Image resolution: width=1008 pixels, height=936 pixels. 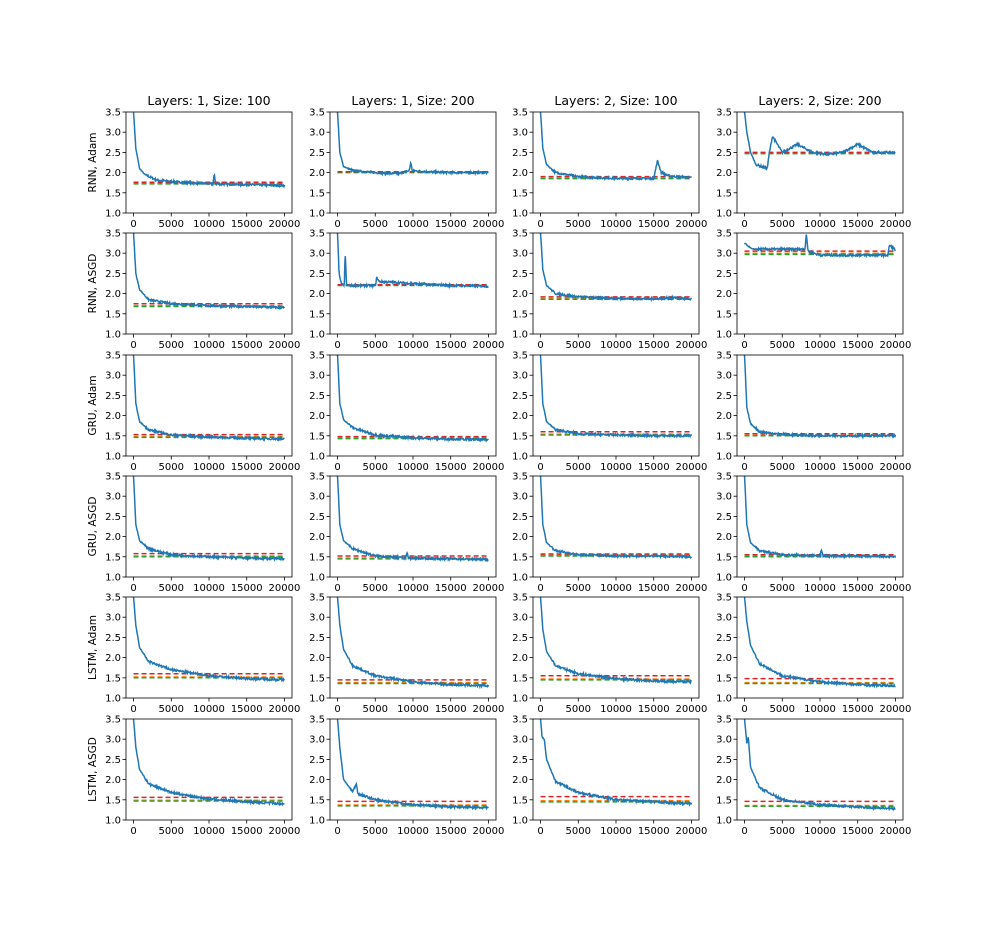 What do you see at coordinates (93, 284) in the screenshot?
I see `row-label: RNN, ASGD` at bounding box center [93, 284].